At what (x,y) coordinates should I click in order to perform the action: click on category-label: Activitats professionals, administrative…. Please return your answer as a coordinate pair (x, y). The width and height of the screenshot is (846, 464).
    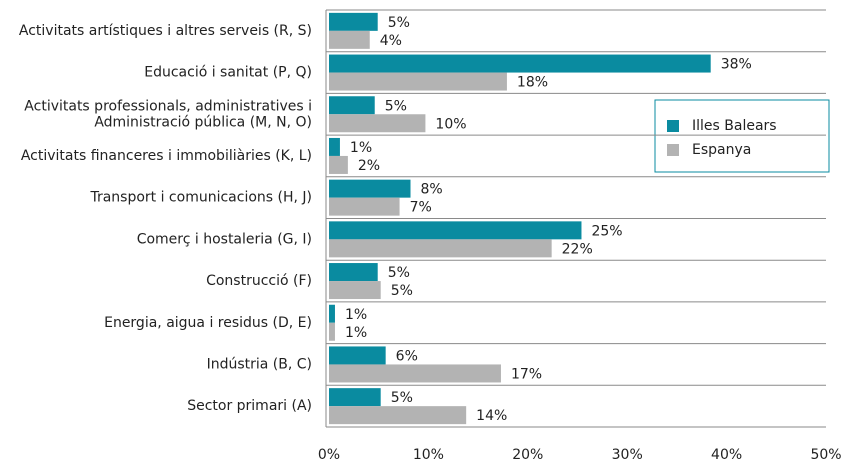
    Looking at the image, I should click on (168, 114).